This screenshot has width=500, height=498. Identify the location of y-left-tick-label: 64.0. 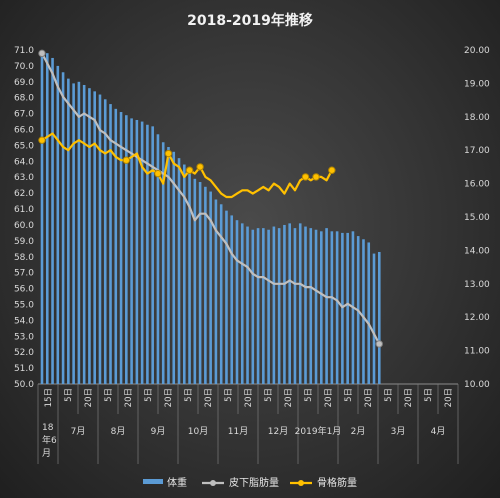
(24, 162).